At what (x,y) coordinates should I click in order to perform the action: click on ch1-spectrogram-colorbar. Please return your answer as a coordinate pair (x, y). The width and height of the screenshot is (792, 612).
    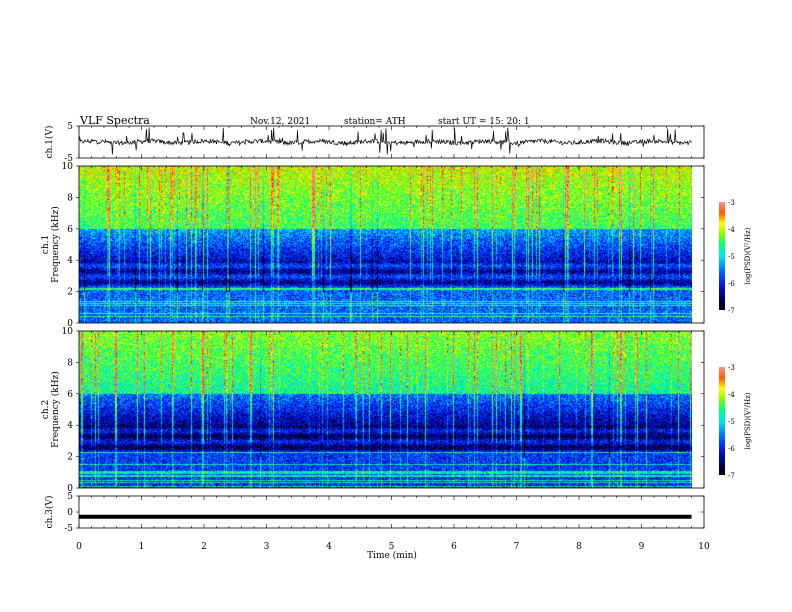
    Looking at the image, I should click on (722, 256).